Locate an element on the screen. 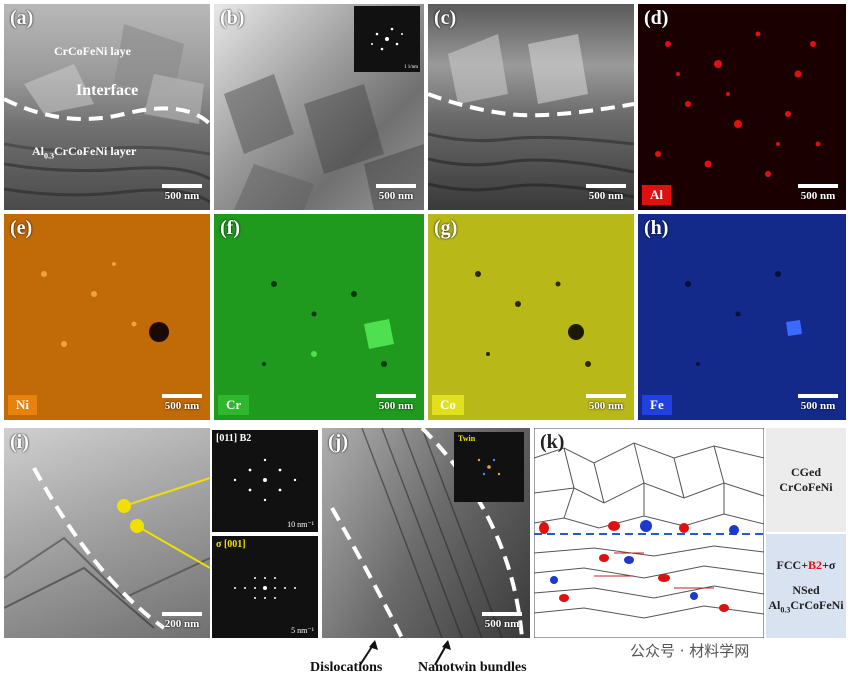  twin-diffraction is located at coordinates (489, 467).